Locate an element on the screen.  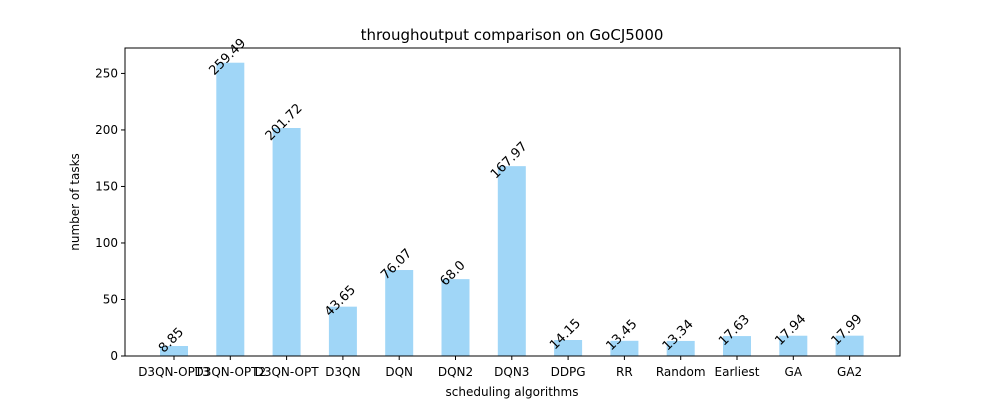
bar-ga2 is located at coordinates (849, 345).